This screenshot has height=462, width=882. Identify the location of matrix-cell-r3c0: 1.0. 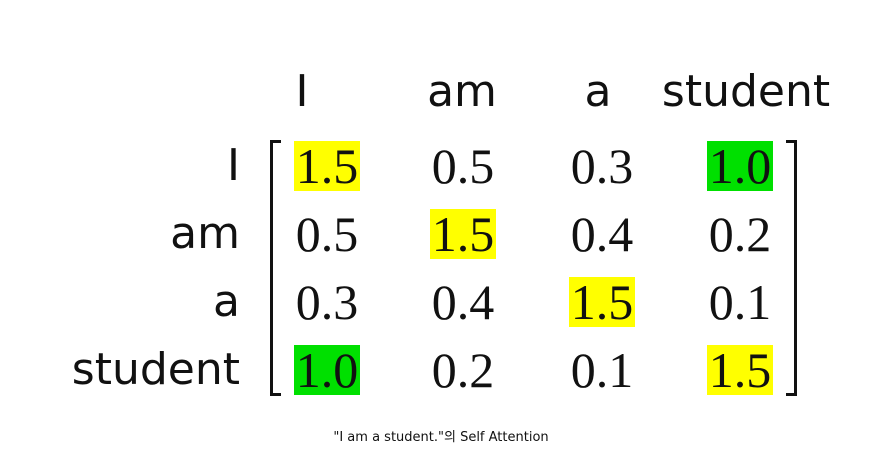
(327, 370).